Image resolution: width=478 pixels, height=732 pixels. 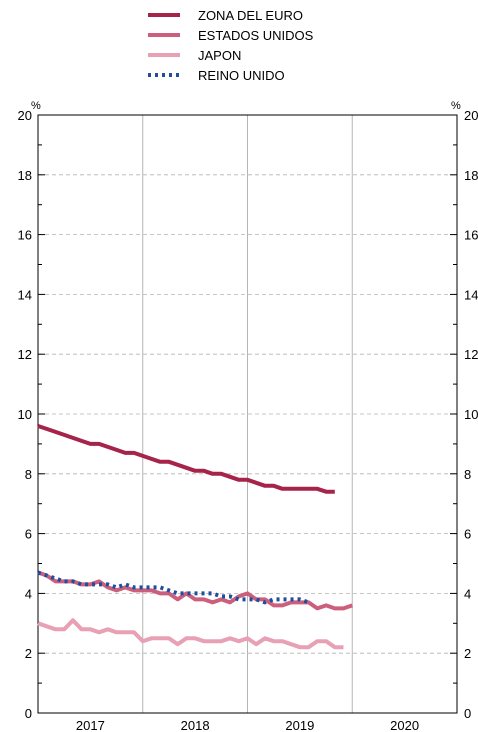 I want to click on y-tick-label-left: 16, so click(x=25, y=235).